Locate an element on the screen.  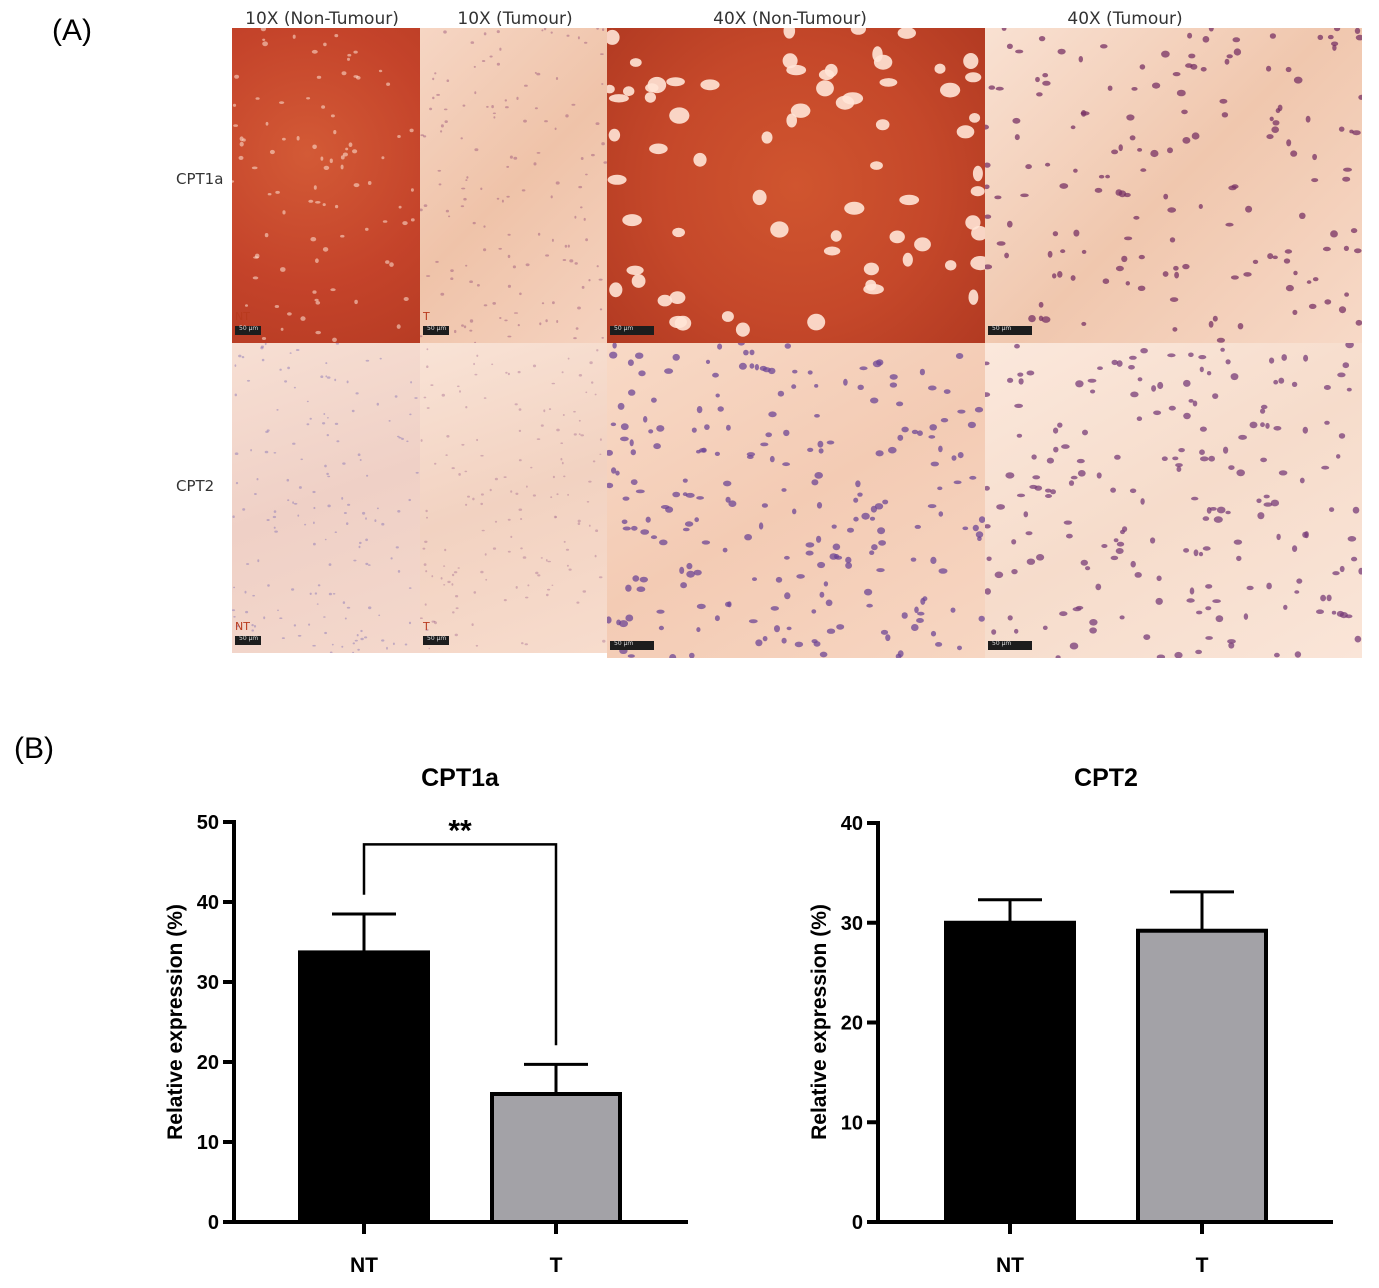
panel-b-label: (B) is located at coordinates (34, 748).